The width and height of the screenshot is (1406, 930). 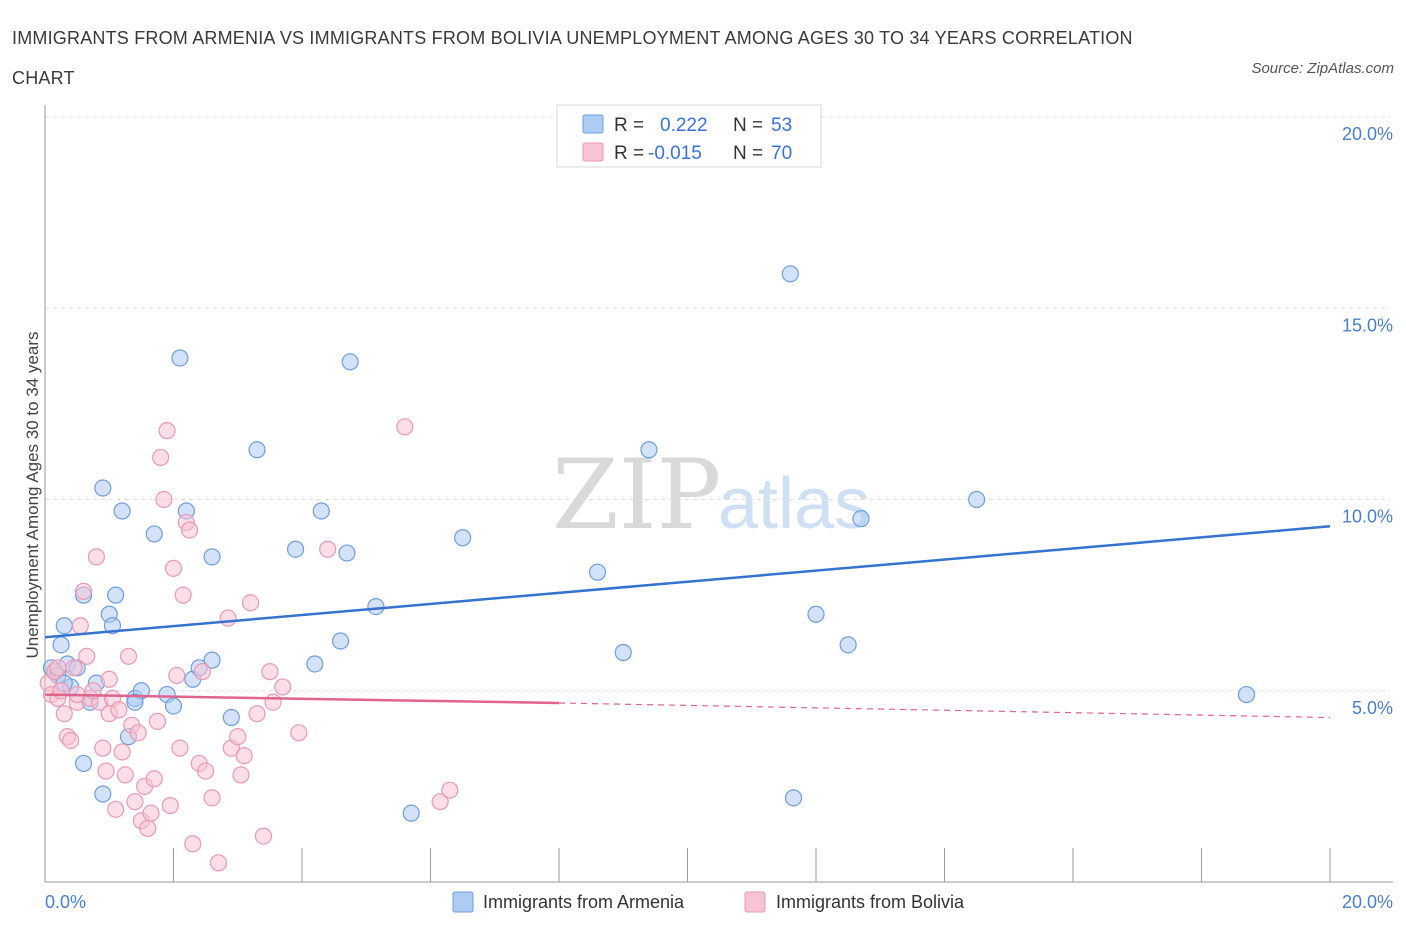 I want to click on source-label: Source: ZipAtlas.com, so click(x=1322, y=68).